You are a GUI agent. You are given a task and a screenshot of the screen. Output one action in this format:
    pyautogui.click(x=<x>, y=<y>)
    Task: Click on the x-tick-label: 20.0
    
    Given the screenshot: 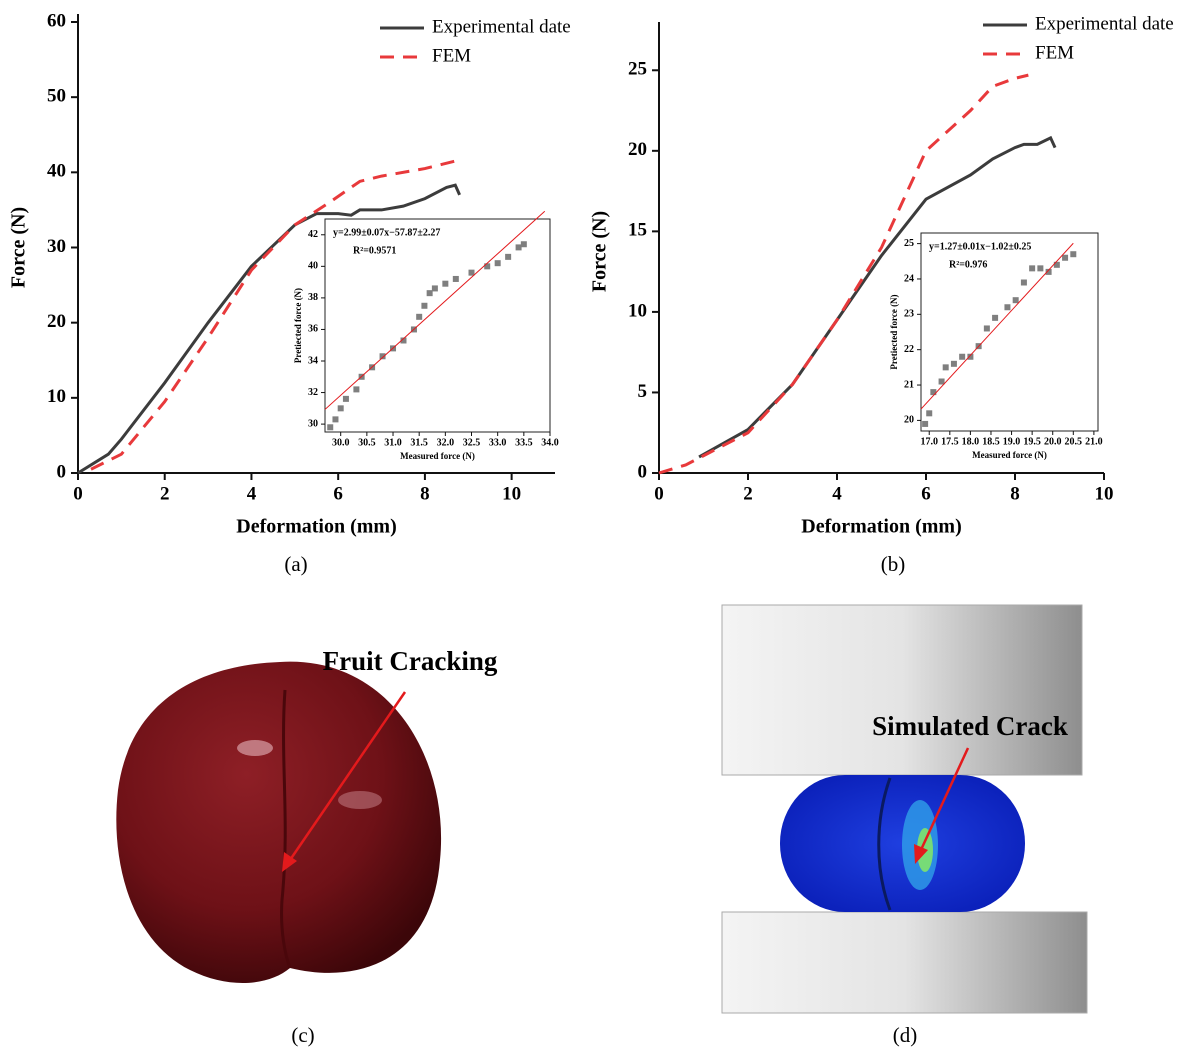 What is the action you would take?
    pyautogui.click(x=1053, y=441)
    